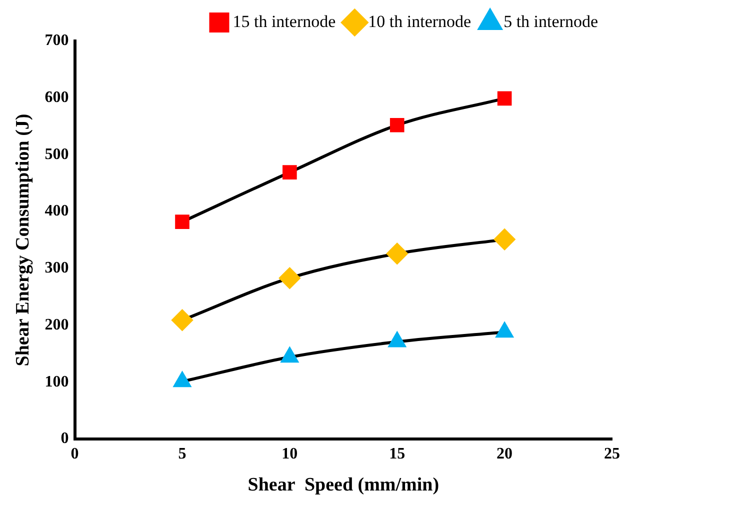 The height and width of the screenshot is (505, 742). I want to click on y-tick-label: 200, so click(56, 325).